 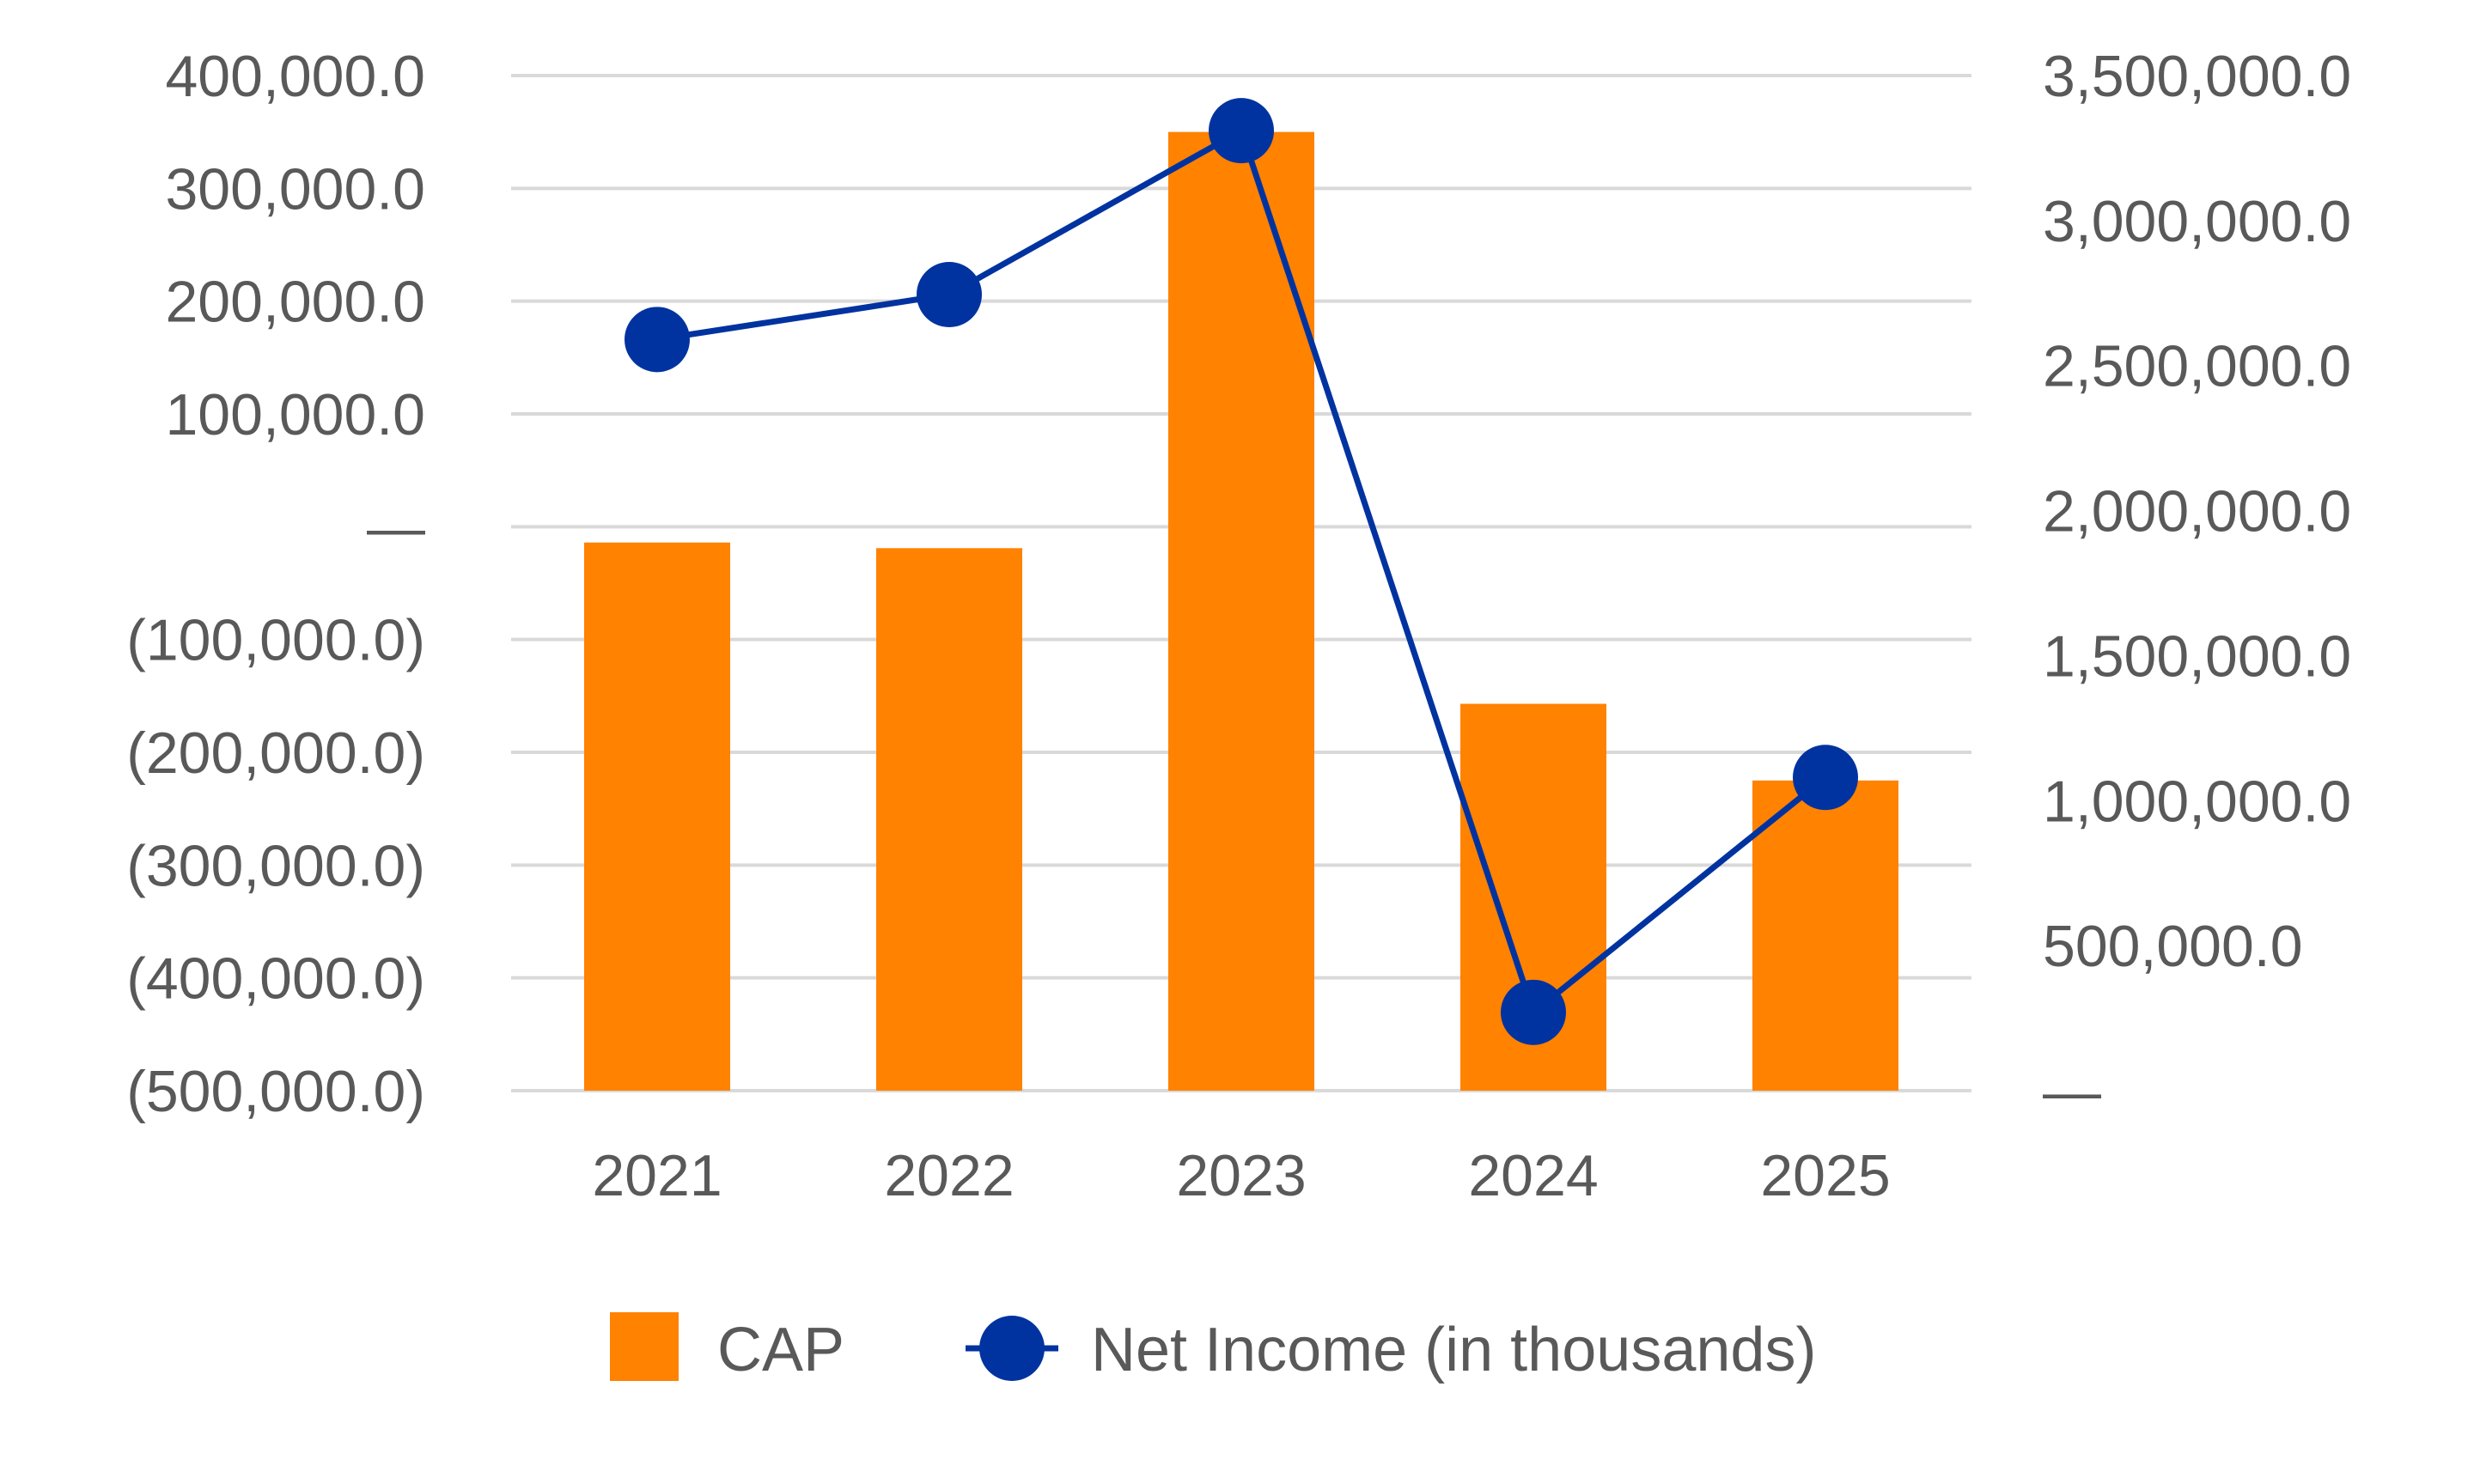 I want to click on bar-cap-2025, so click(x=1825, y=936).